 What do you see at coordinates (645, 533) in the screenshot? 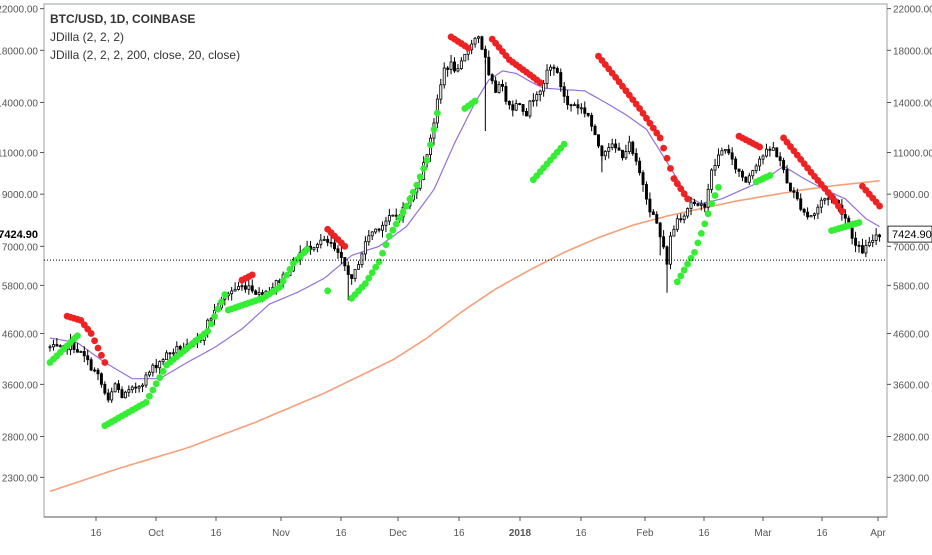
I see `x-tick-label: Feb` at bounding box center [645, 533].